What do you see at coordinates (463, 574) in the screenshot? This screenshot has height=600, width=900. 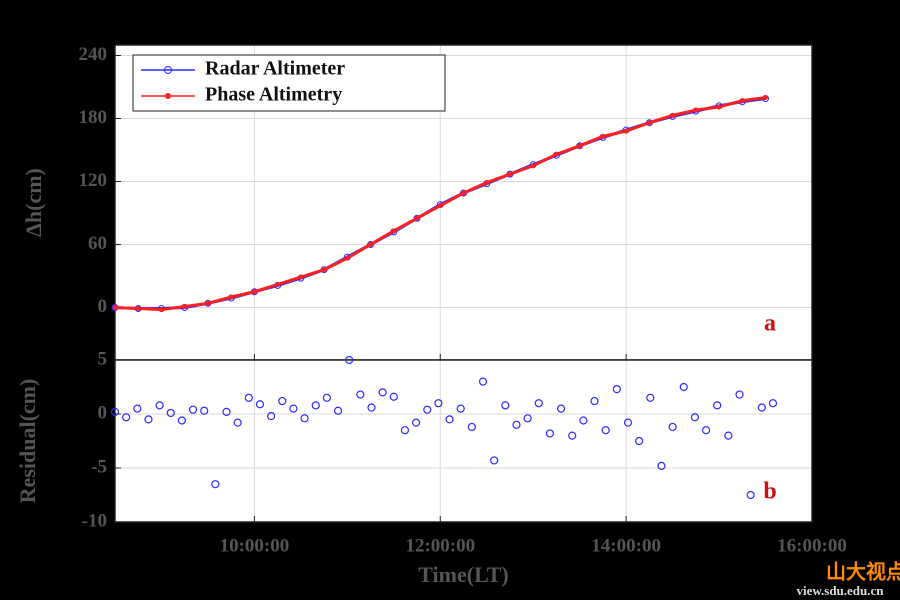 I see `x-axis-label: Time(LT)` at bounding box center [463, 574].